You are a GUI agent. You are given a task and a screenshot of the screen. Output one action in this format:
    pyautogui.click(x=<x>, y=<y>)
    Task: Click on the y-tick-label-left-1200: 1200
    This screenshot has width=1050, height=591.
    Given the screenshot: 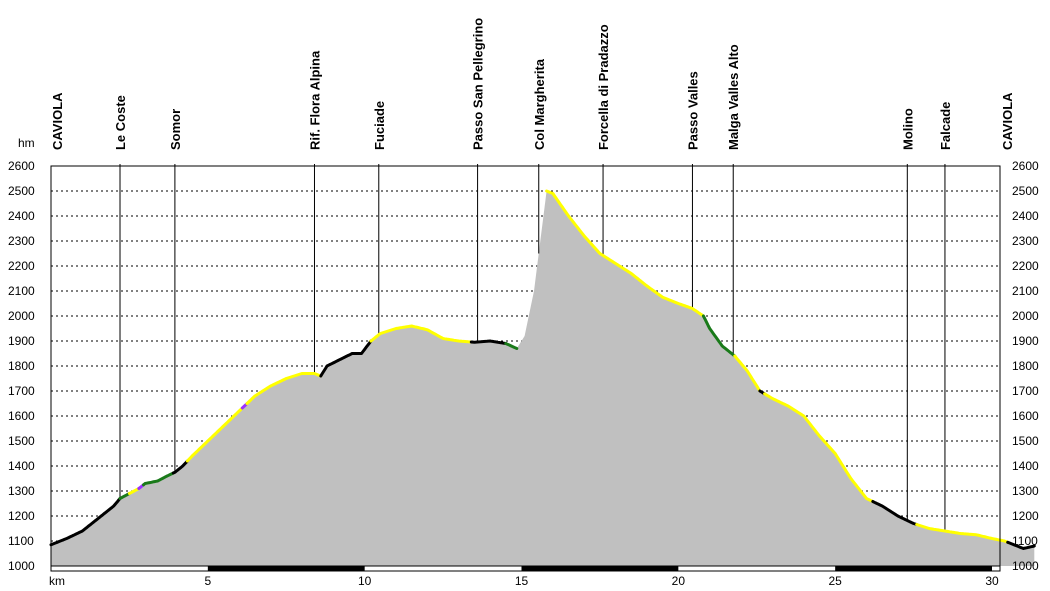 What is the action you would take?
    pyautogui.click(x=21, y=516)
    